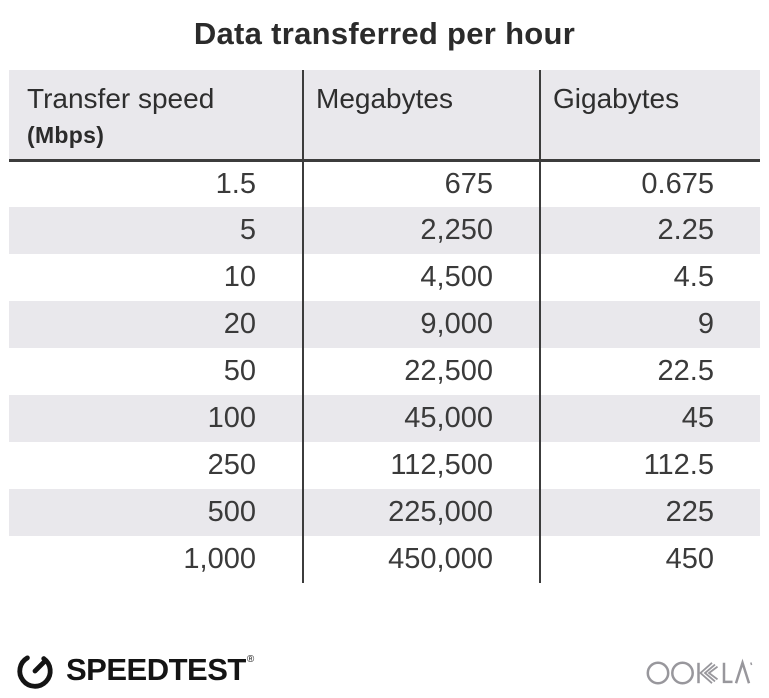 This screenshot has width=769, height=698. Describe the element at coordinates (384, 33) in the screenshot. I see `page-title: Data transferred per hour` at that location.